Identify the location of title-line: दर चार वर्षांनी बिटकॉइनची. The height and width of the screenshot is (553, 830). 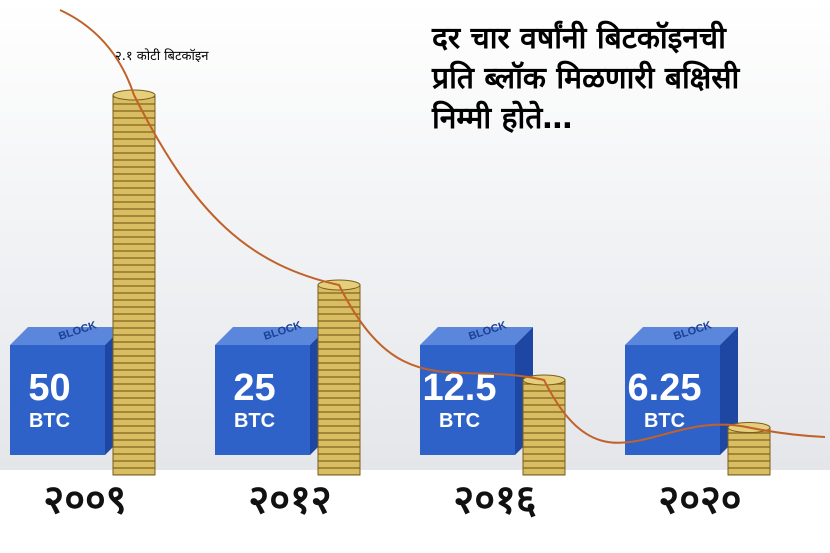
(579, 38).